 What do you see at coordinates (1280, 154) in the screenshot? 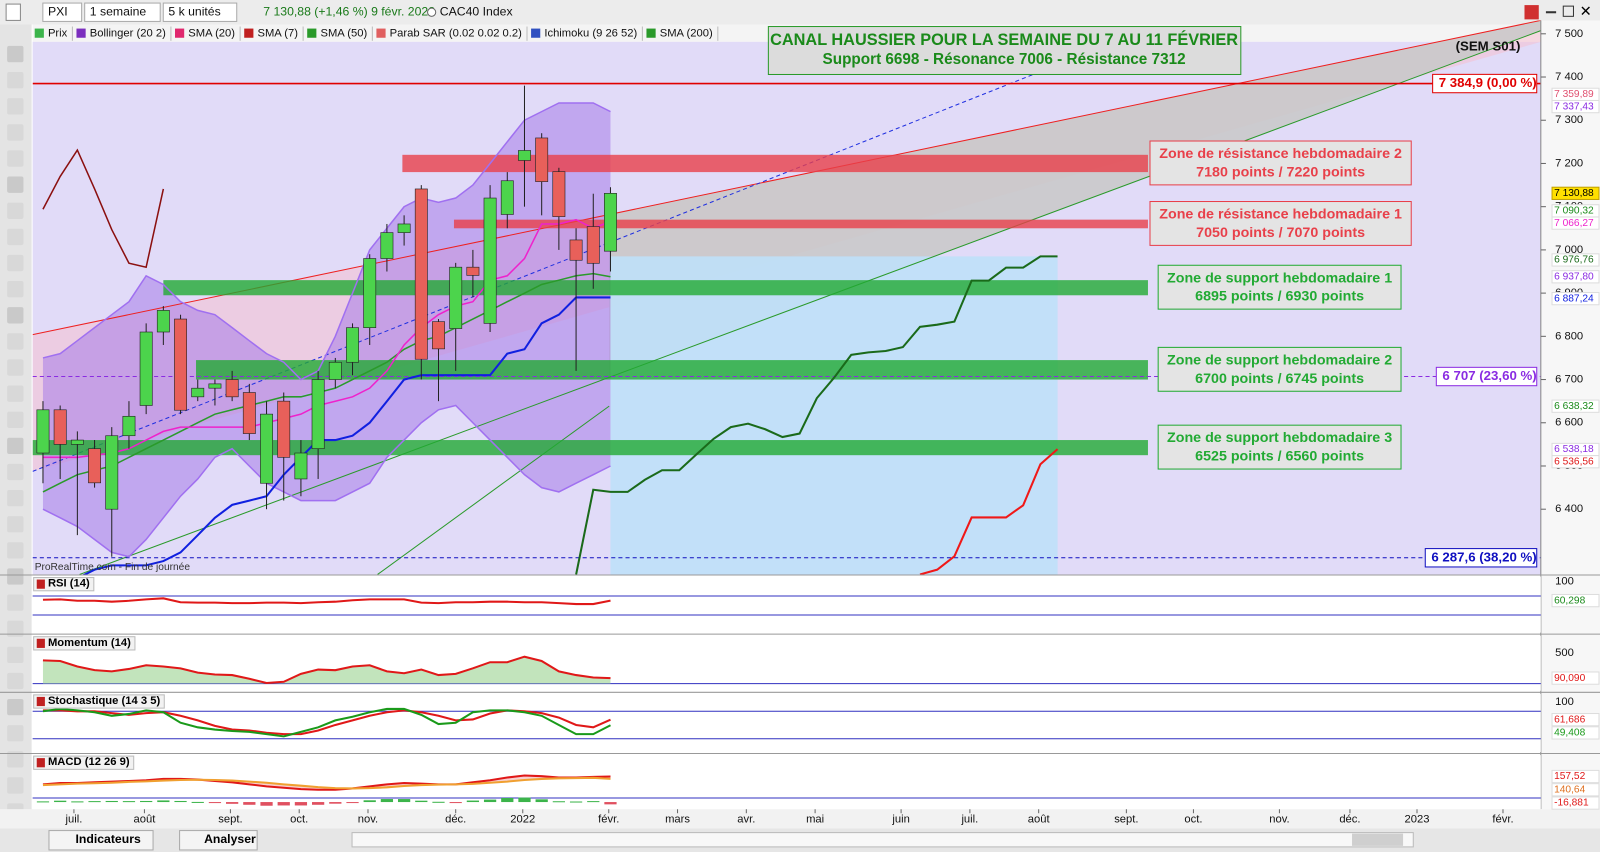
I see `zone-title: Zone de résistance hebdomadaire 2` at bounding box center [1280, 154].